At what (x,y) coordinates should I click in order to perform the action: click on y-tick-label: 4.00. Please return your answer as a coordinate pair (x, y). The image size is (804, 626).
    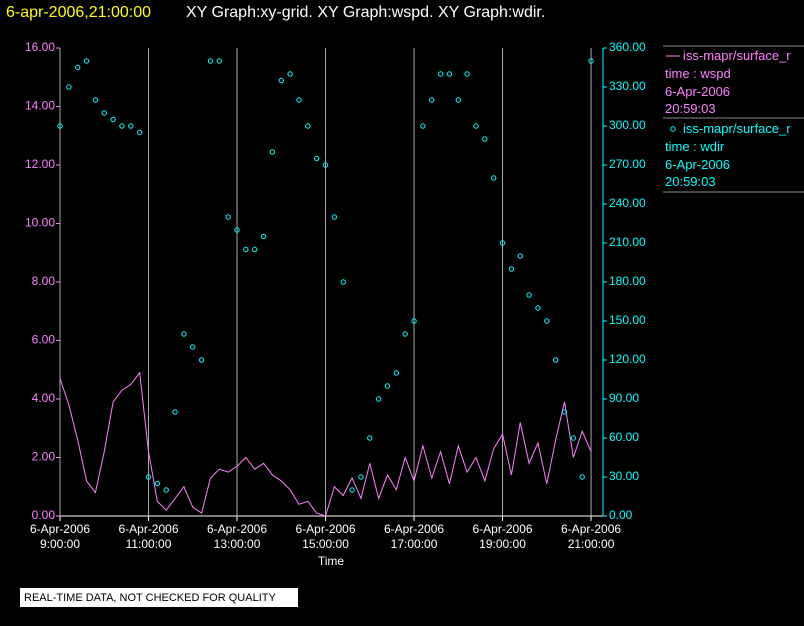
    Looking at the image, I should click on (44, 398).